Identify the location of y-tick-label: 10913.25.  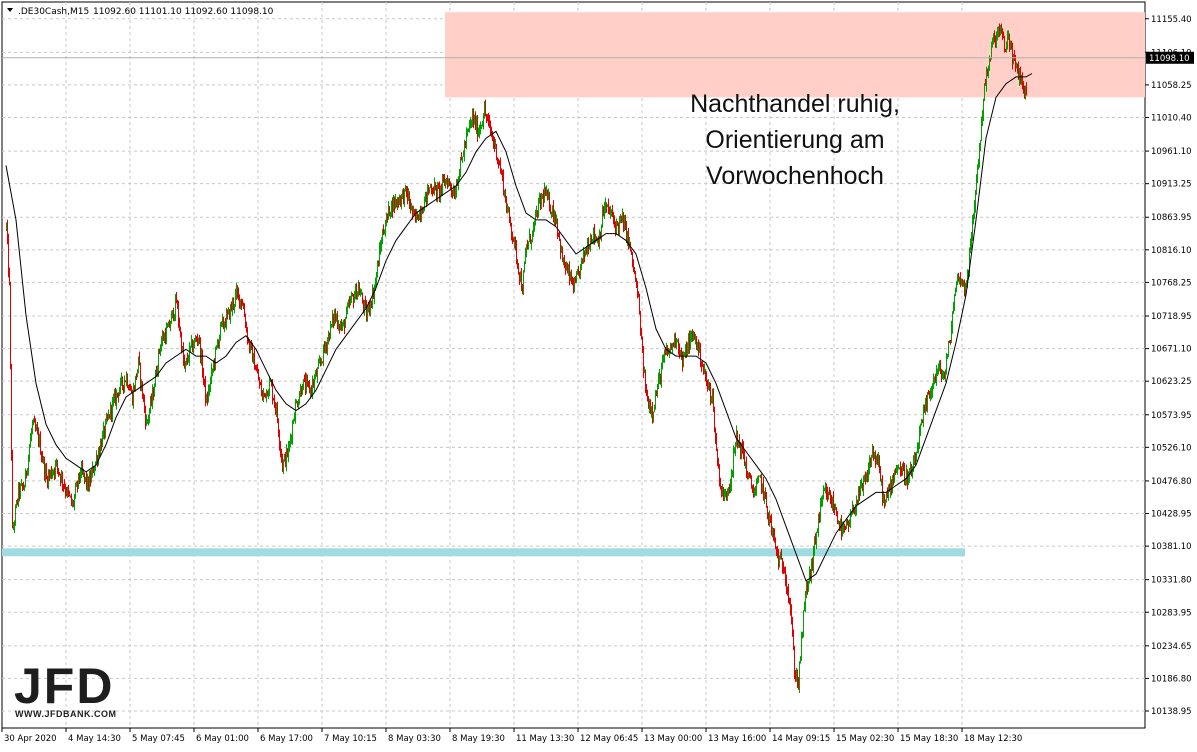
(1171, 185).